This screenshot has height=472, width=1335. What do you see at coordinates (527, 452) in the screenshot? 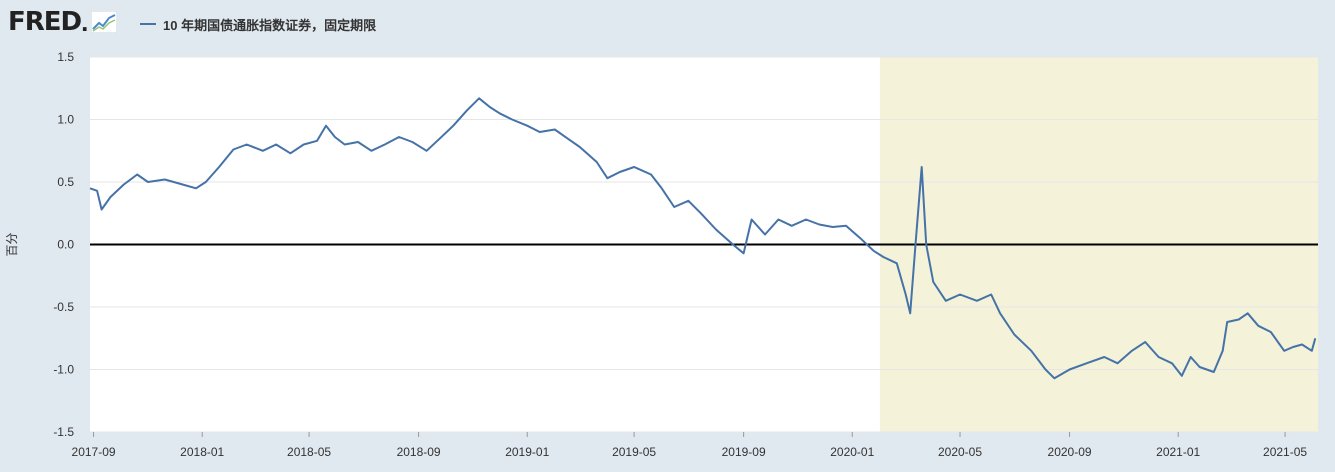
I see `x-tick-label: 2019-01` at bounding box center [527, 452].